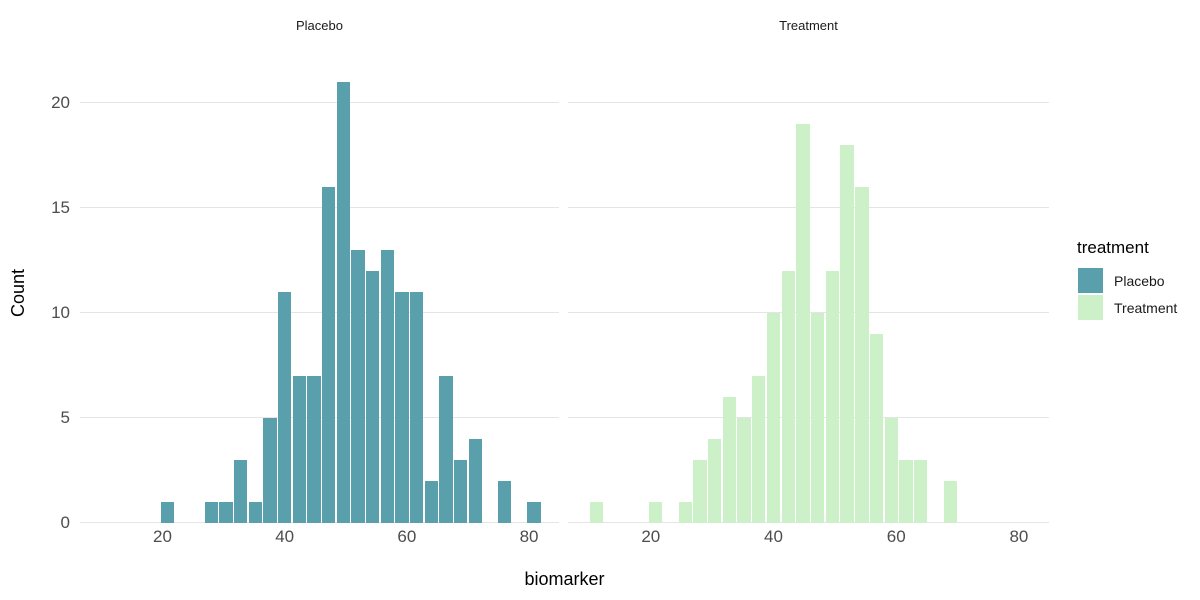 This screenshot has width=1200, height=600. I want to click on y-tick-label: 20, so click(60, 102).